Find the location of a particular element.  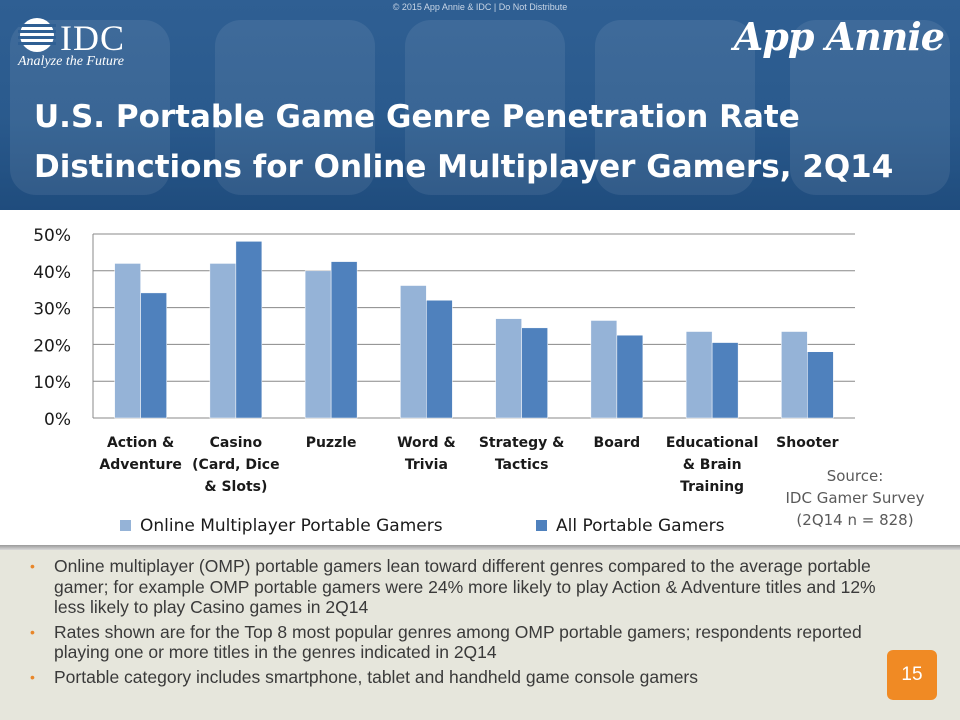

section-divider is located at coordinates (480, 547).